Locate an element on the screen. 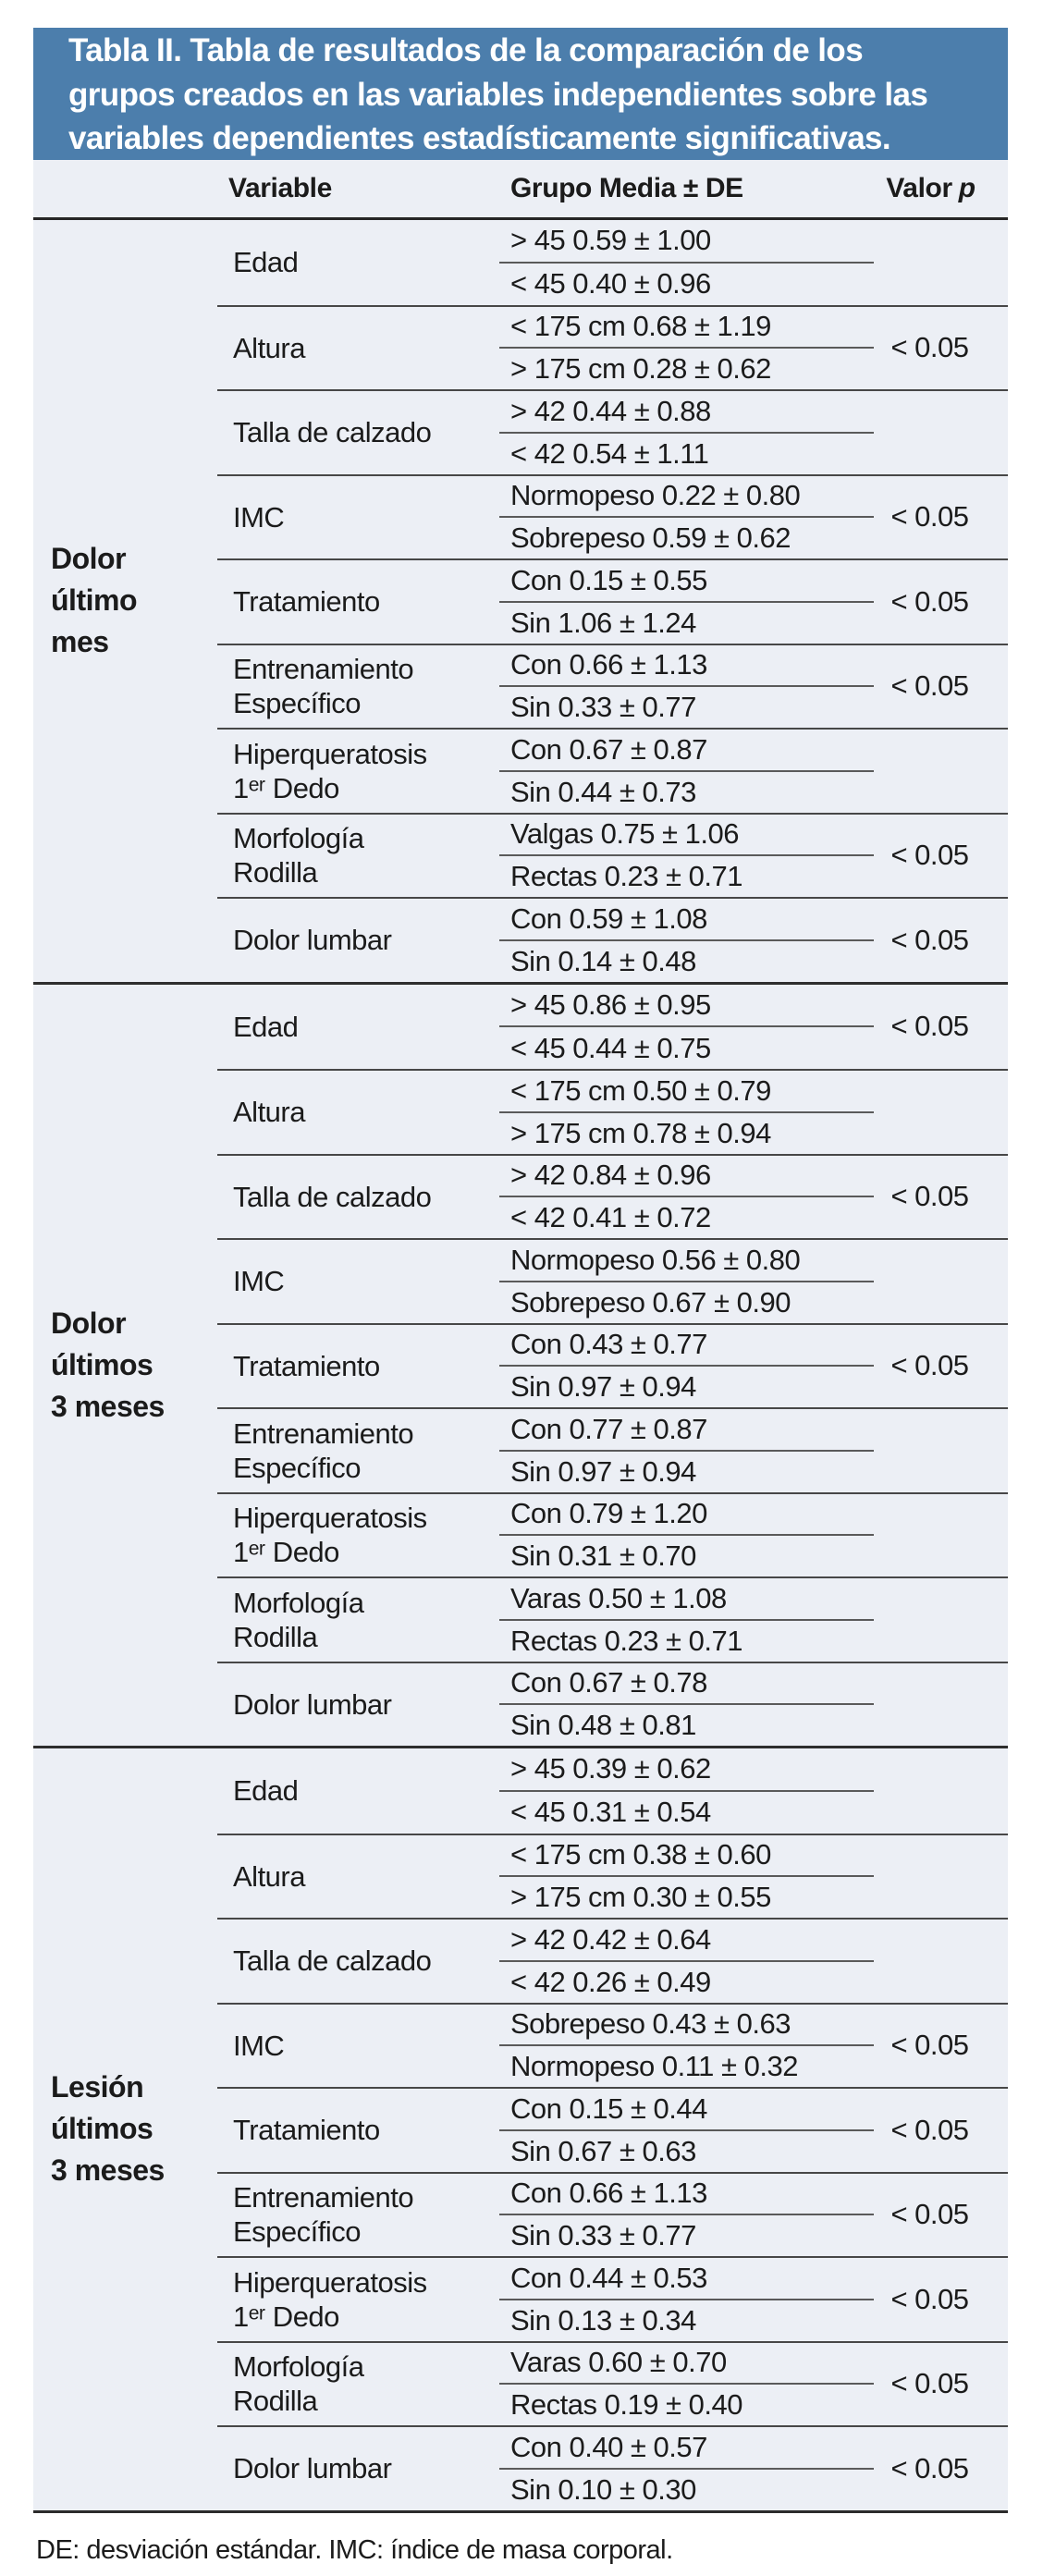 The height and width of the screenshot is (2576, 1043). grupo-value-bottom: < 45 0.31 ± 0.54 is located at coordinates (686, 1812).